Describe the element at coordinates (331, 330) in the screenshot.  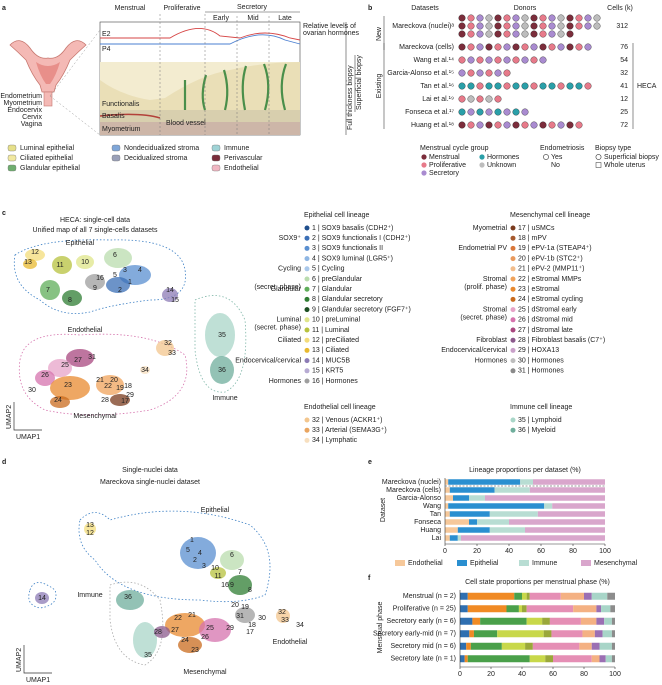
I see `cluster-name: 11 | Luminal` at that location.